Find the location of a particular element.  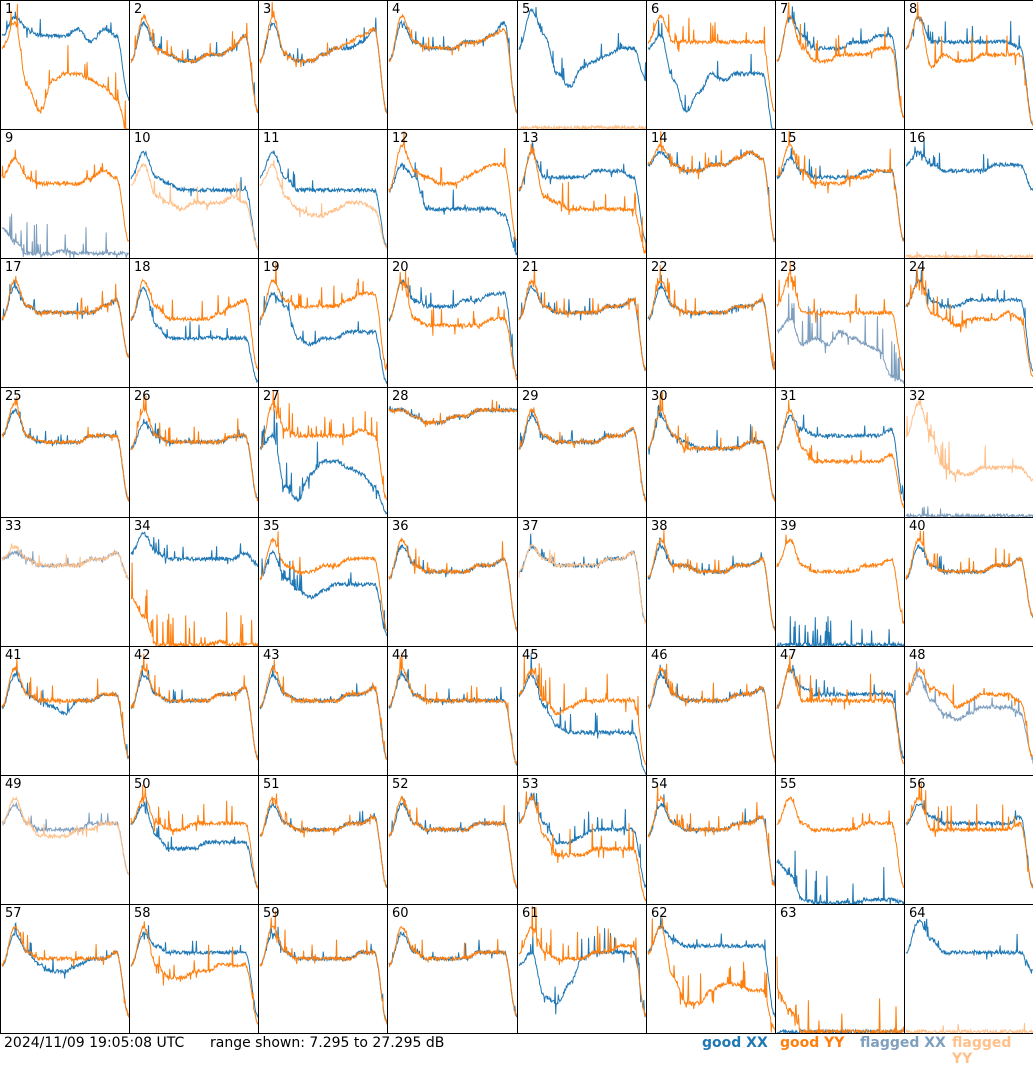

panel-number: 4 is located at coordinates (396, 9).